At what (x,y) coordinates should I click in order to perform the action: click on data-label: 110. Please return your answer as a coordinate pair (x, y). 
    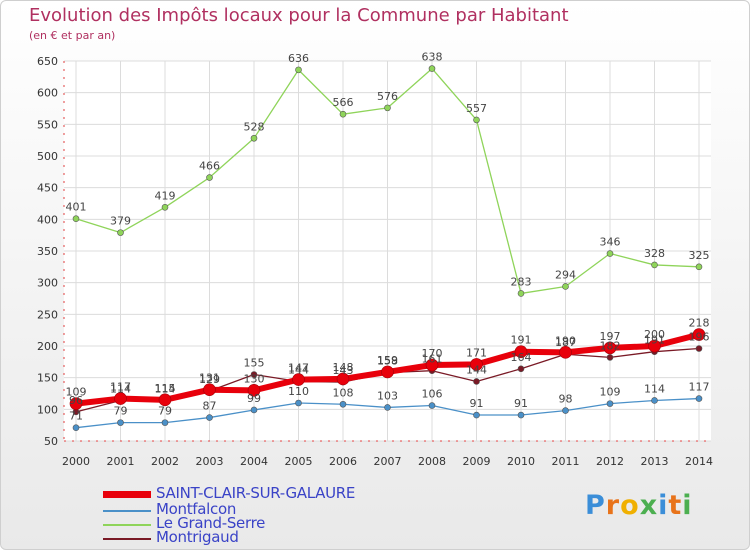
    Looking at the image, I should click on (298, 391).